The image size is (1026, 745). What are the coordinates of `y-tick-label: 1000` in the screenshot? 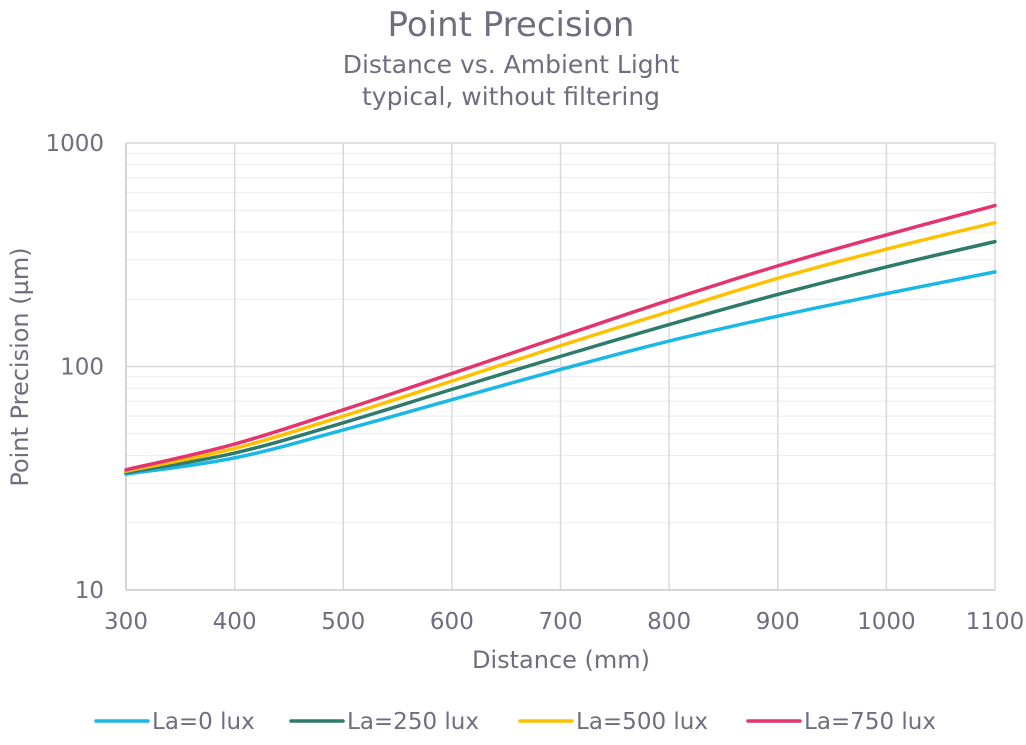 It's located at (74, 144).